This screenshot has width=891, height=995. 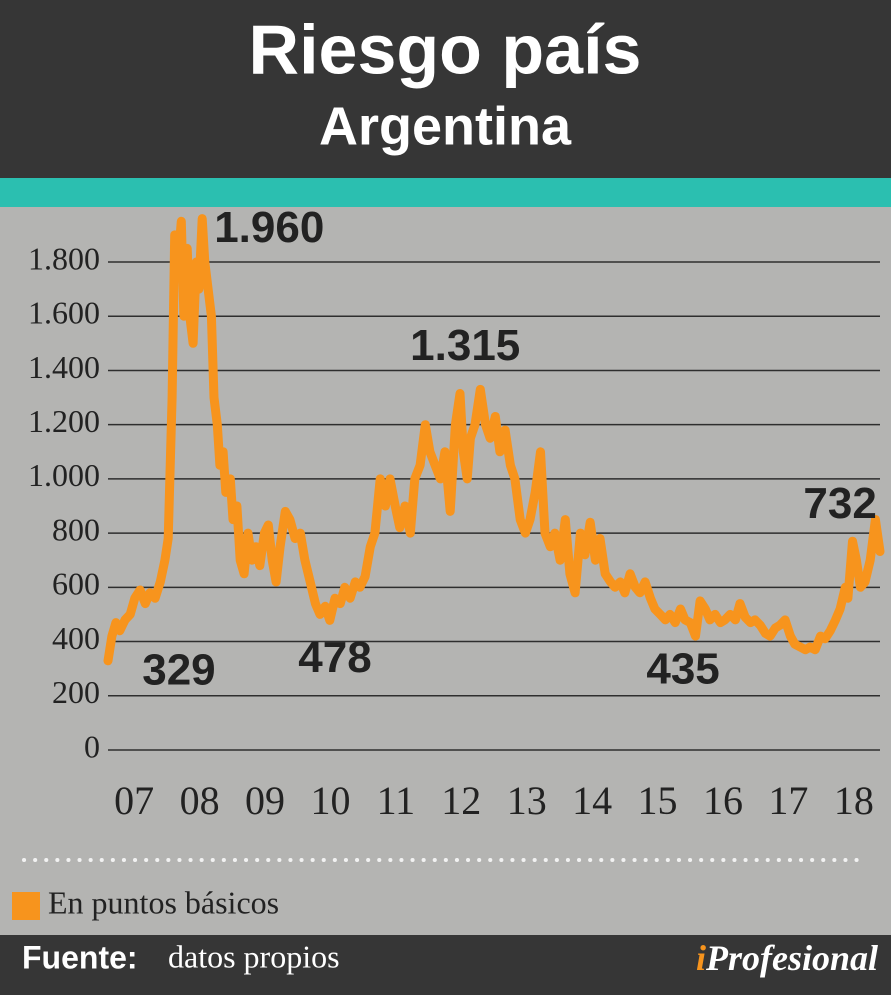 I want to click on y-tick-label: 400, so click(x=76, y=638).